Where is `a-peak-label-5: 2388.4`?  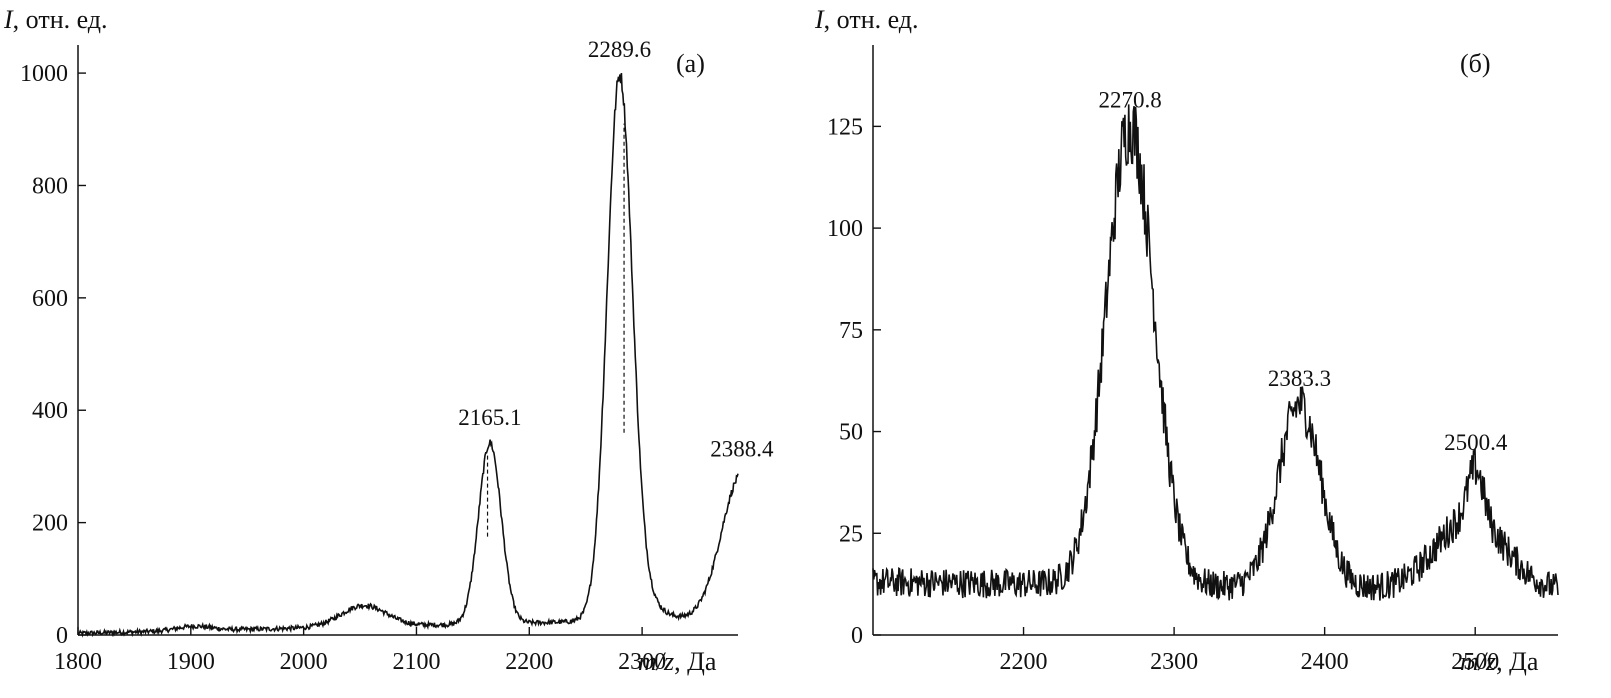 a-peak-label-5: 2388.4 is located at coordinates (742, 449).